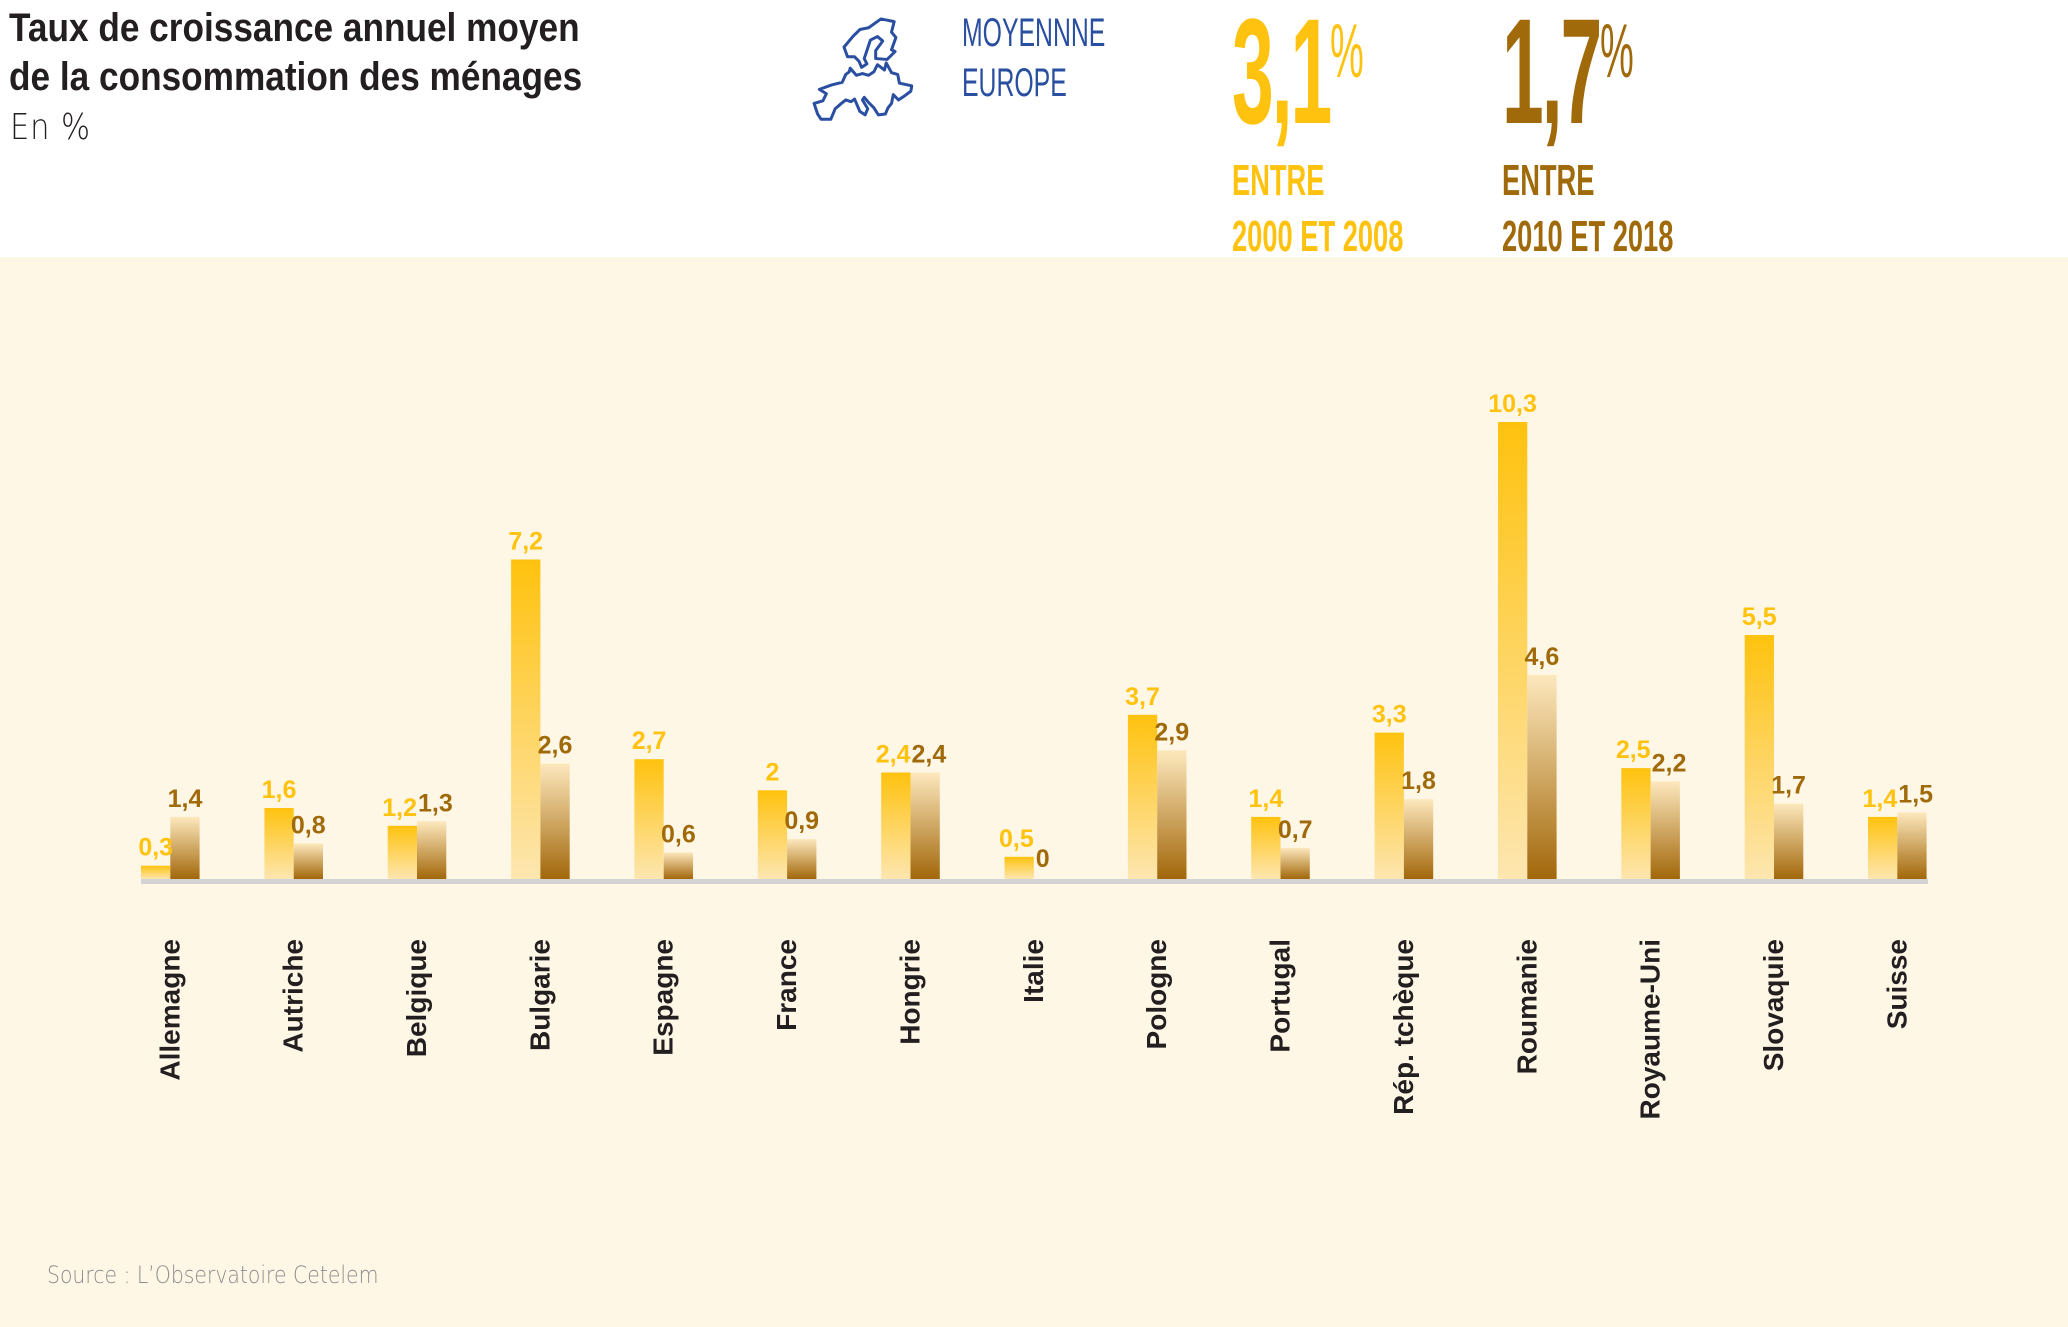 The width and height of the screenshot is (2068, 1327). Describe the element at coordinates (801, 821) in the screenshot. I see `value-label: 0,9` at that location.